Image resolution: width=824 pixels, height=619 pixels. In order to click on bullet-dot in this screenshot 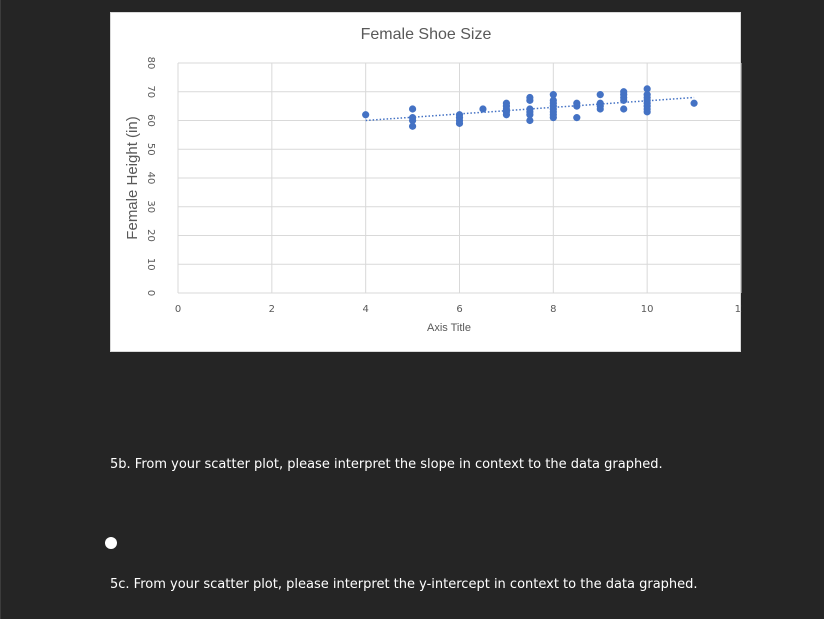, I will do `click(111, 543)`.